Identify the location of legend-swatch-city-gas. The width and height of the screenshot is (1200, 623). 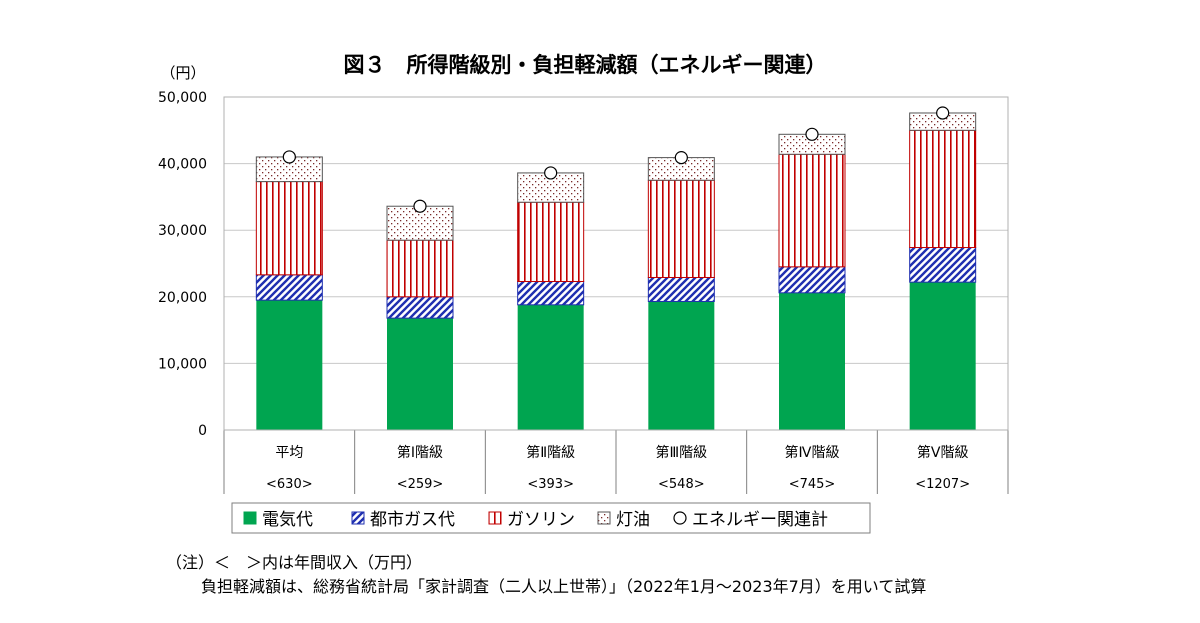
(358, 518).